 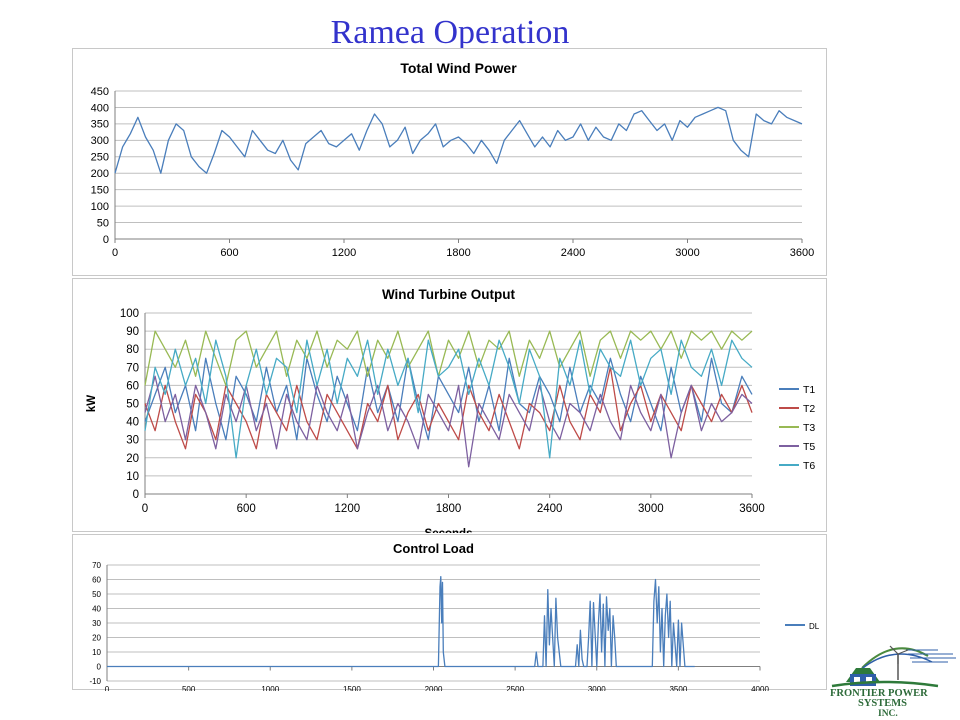 What do you see at coordinates (189, 688) in the screenshot?
I see `x-tick-label: 500` at bounding box center [189, 688].